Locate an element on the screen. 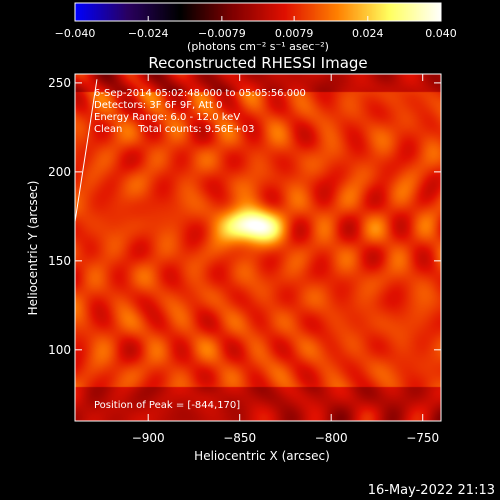  colorbar-ticks: −0.040 −0.024 −0.0079 0.0079 0.024 0.040 is located at coordinates (256, 28).